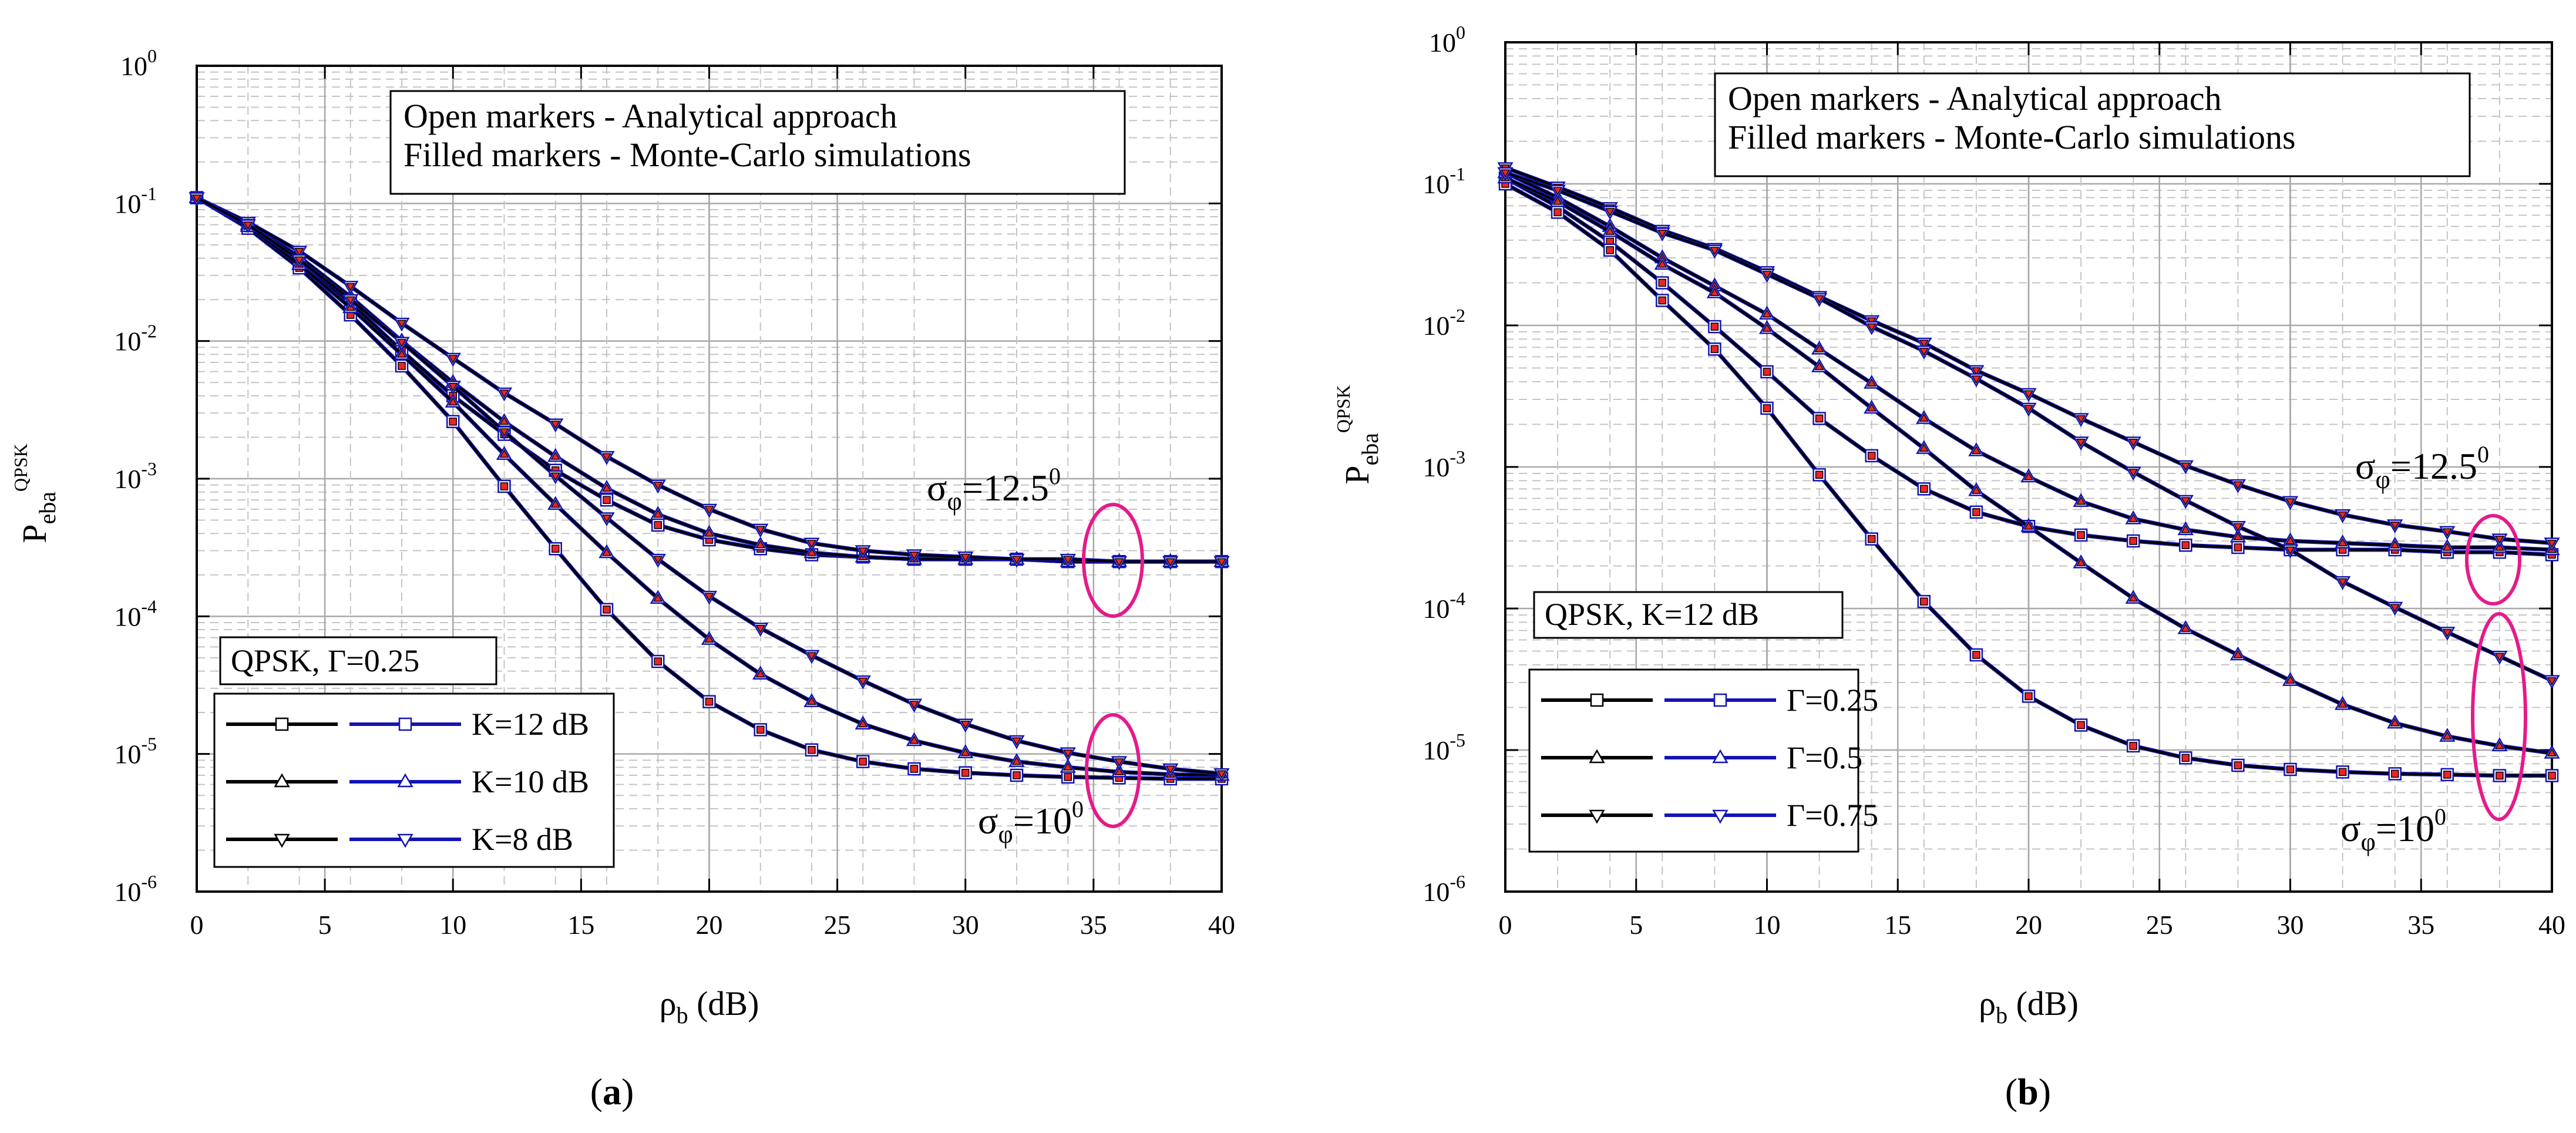  What do you see at coordinates (1443, 747) in the screenshot?
I see `y-tick-label: 10⁻⁵` at bounding box center [1443, 747].